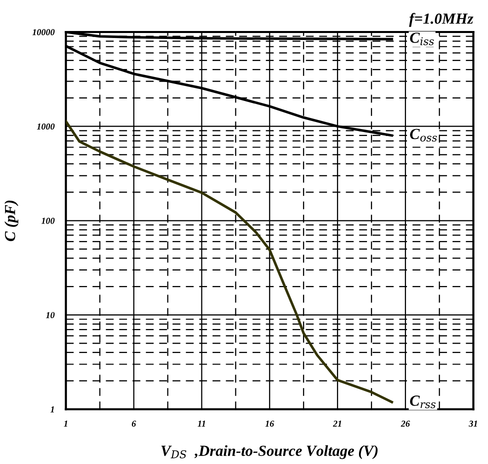 The width and height of the screenshot is (488, 464). Describe the element at coordinates (441, 19) in the screenshot. I see `chart-title: f=1.0MHz` at that location.